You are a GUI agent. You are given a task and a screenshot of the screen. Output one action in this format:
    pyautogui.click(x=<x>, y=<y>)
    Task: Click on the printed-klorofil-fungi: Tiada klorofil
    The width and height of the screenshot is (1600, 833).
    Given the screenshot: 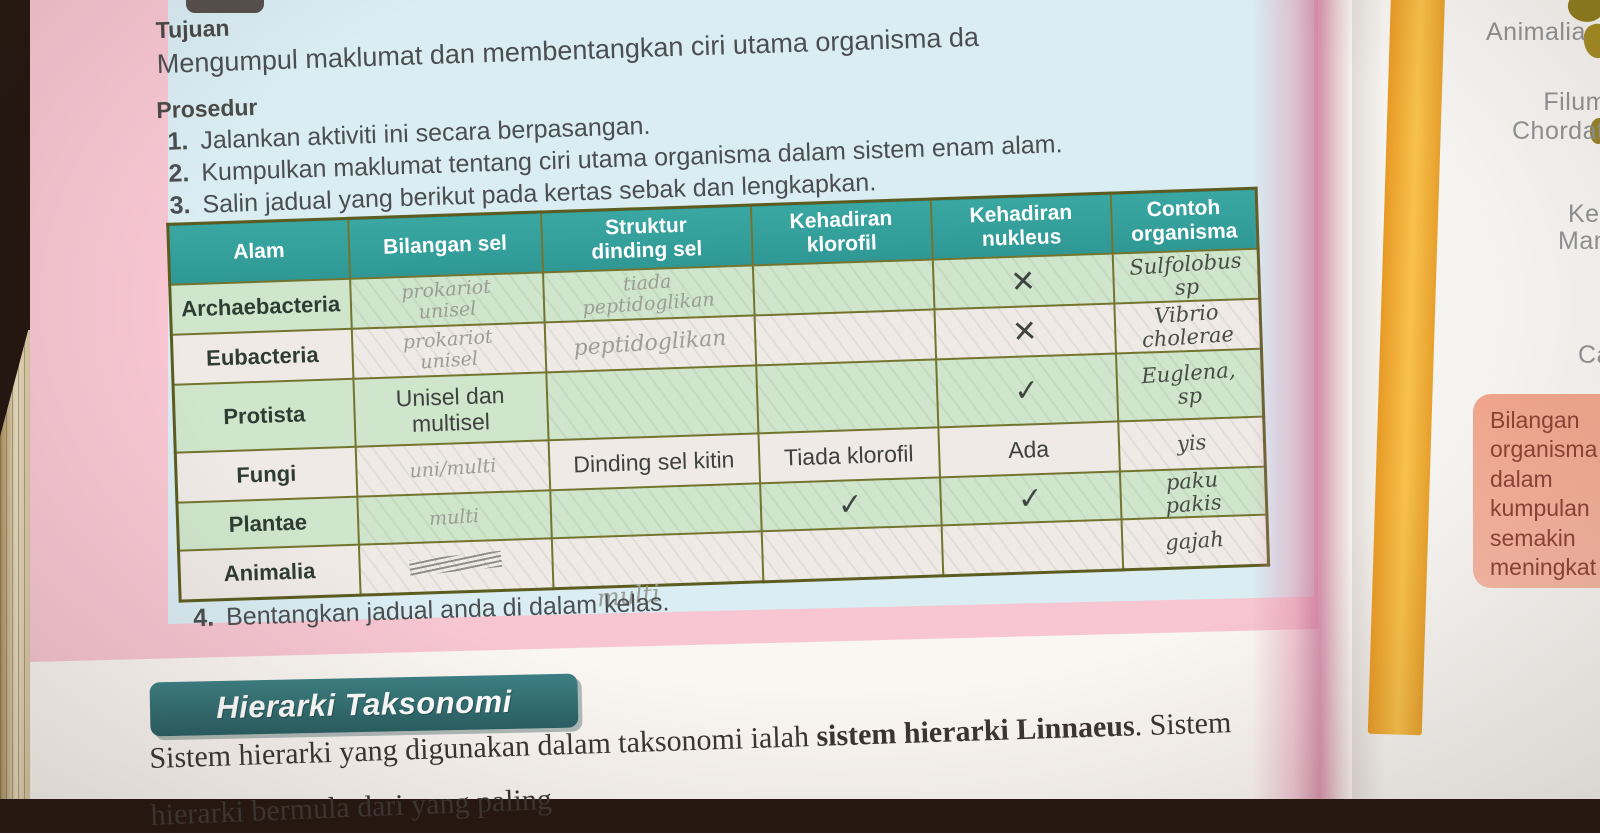 What is the action you would take?
    pyautogui.click(x=848, y=455)
    